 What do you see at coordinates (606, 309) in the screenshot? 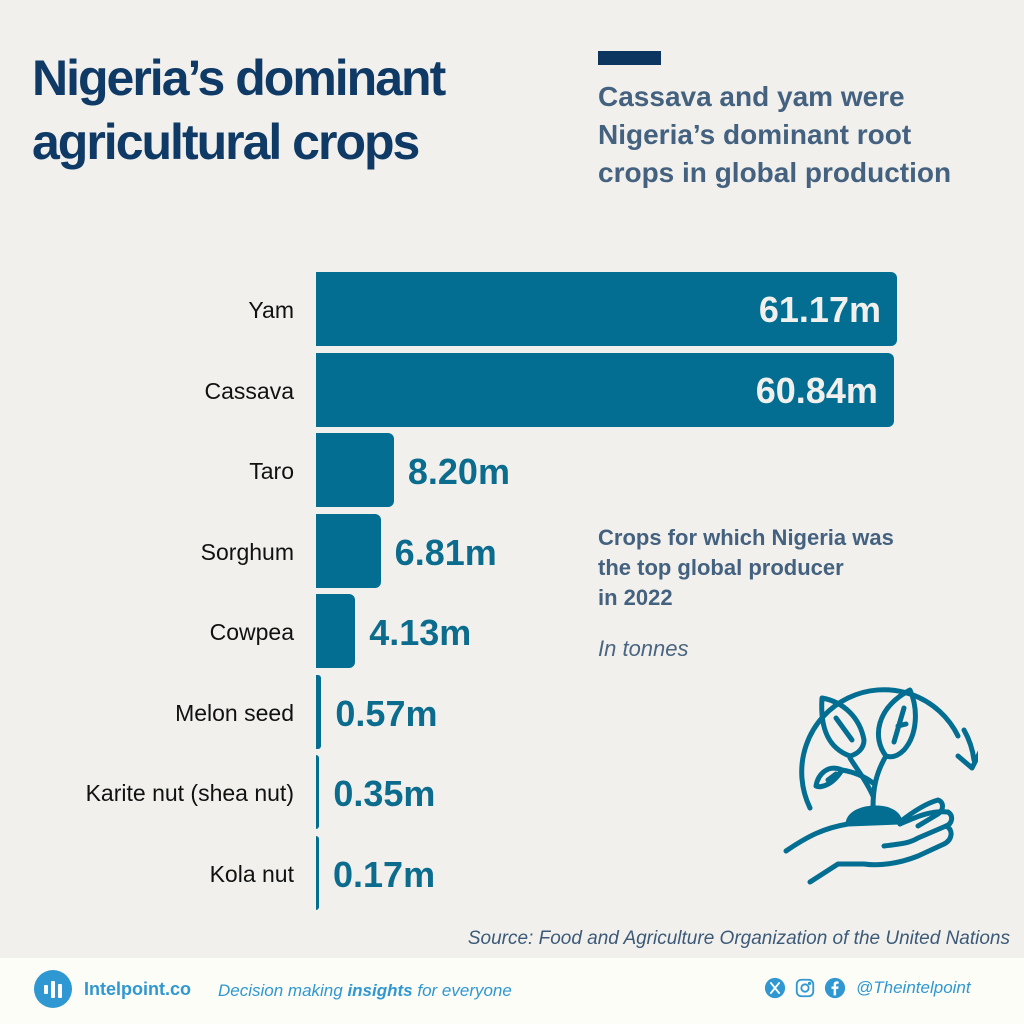
I see `bar: 61.17m` at bounding box center [606, 309].